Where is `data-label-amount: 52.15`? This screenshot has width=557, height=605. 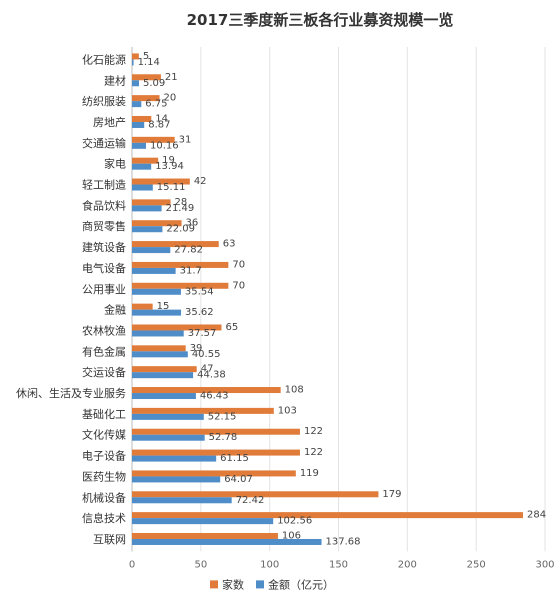
data-label-amount: 52.15 is located at coordinates (222, 416).